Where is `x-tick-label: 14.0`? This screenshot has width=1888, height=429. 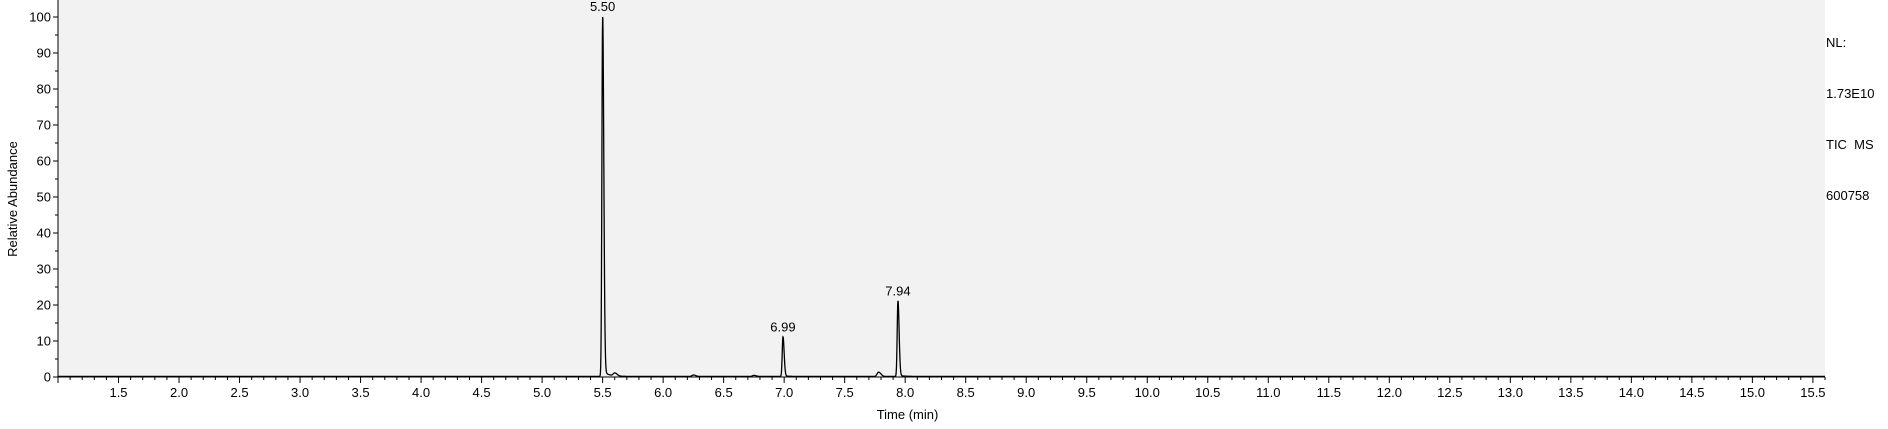 x-tick-label: 14.0 is located at coordinates (1631, 392).